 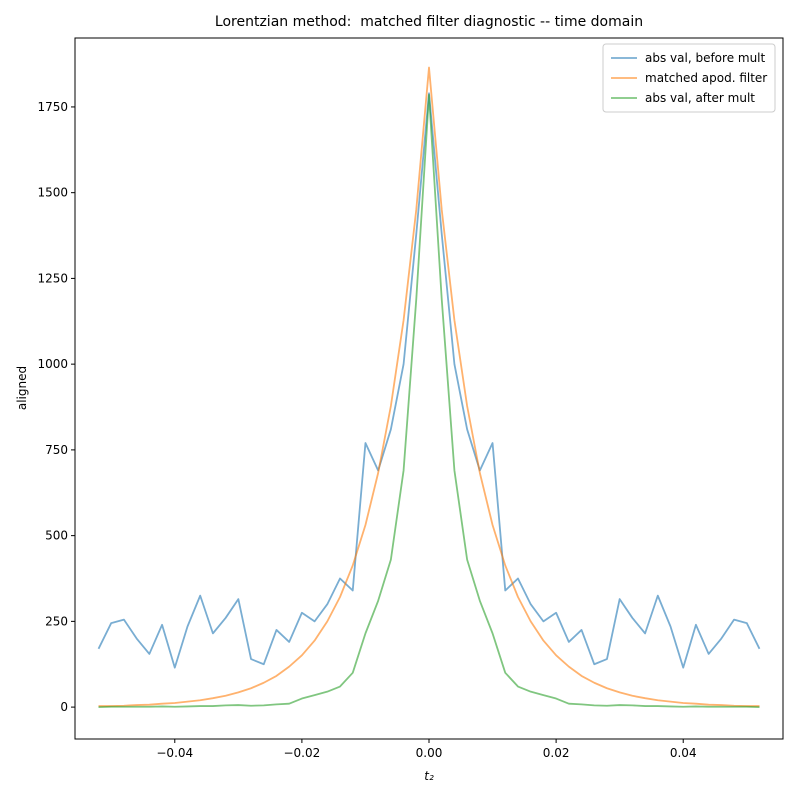 What do you see at coordinates (706, 78) in the screenshot?
I see `legend-label: matched apod. filter` at bounding box center [706, 78].